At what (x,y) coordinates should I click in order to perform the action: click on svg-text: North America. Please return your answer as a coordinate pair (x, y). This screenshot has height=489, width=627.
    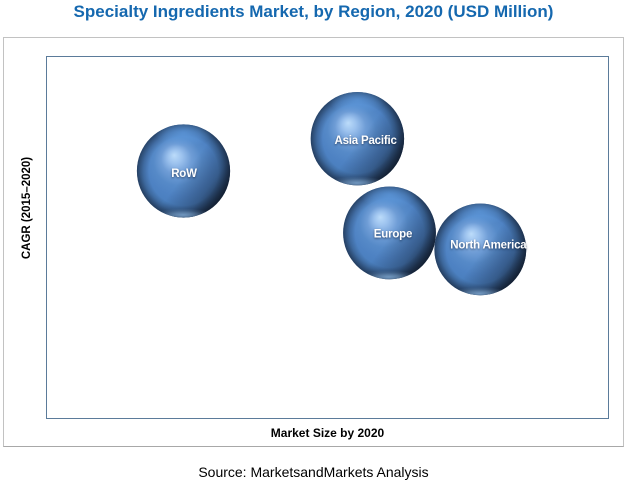
    Looking at the image, I should click on (488, 246).